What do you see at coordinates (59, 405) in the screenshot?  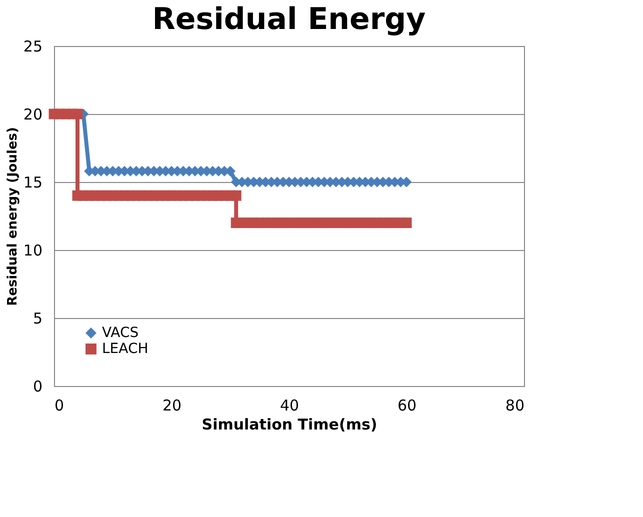 I see `x-tick-label: 0` at bounding box center [59, 405].